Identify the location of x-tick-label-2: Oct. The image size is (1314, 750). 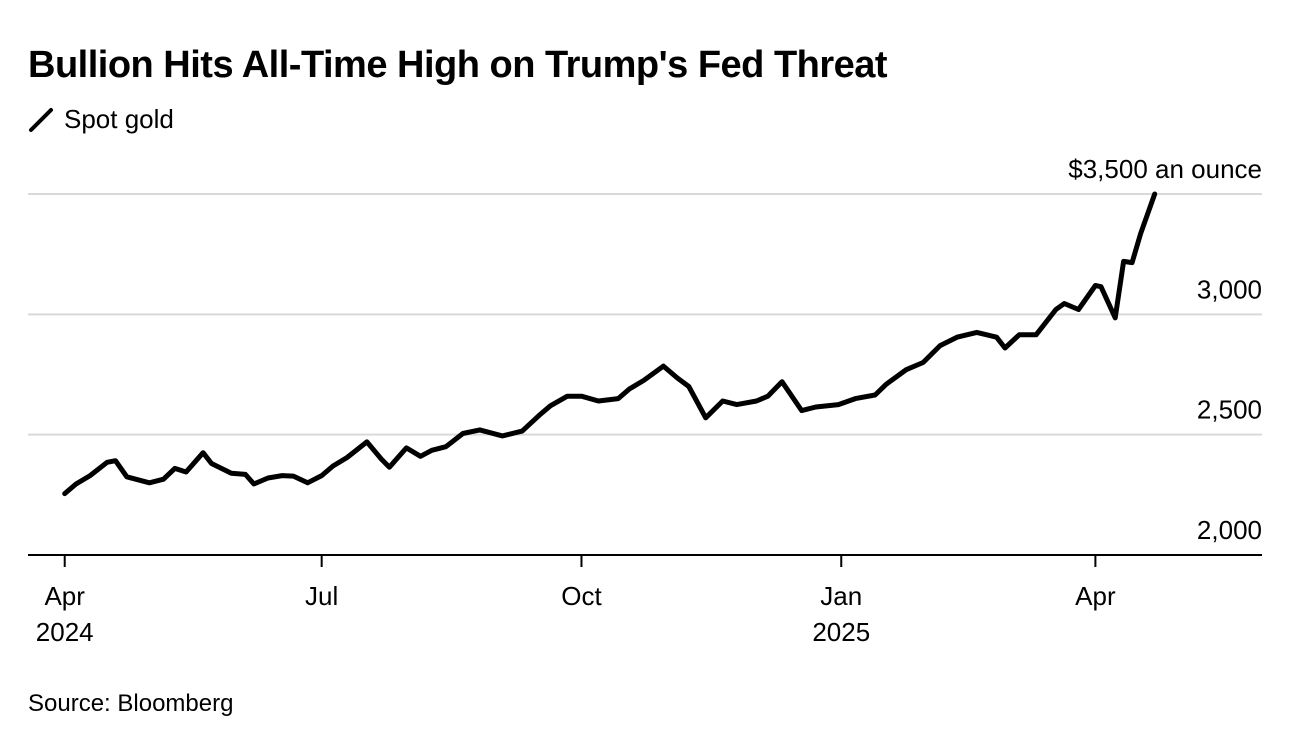
(581, 596).